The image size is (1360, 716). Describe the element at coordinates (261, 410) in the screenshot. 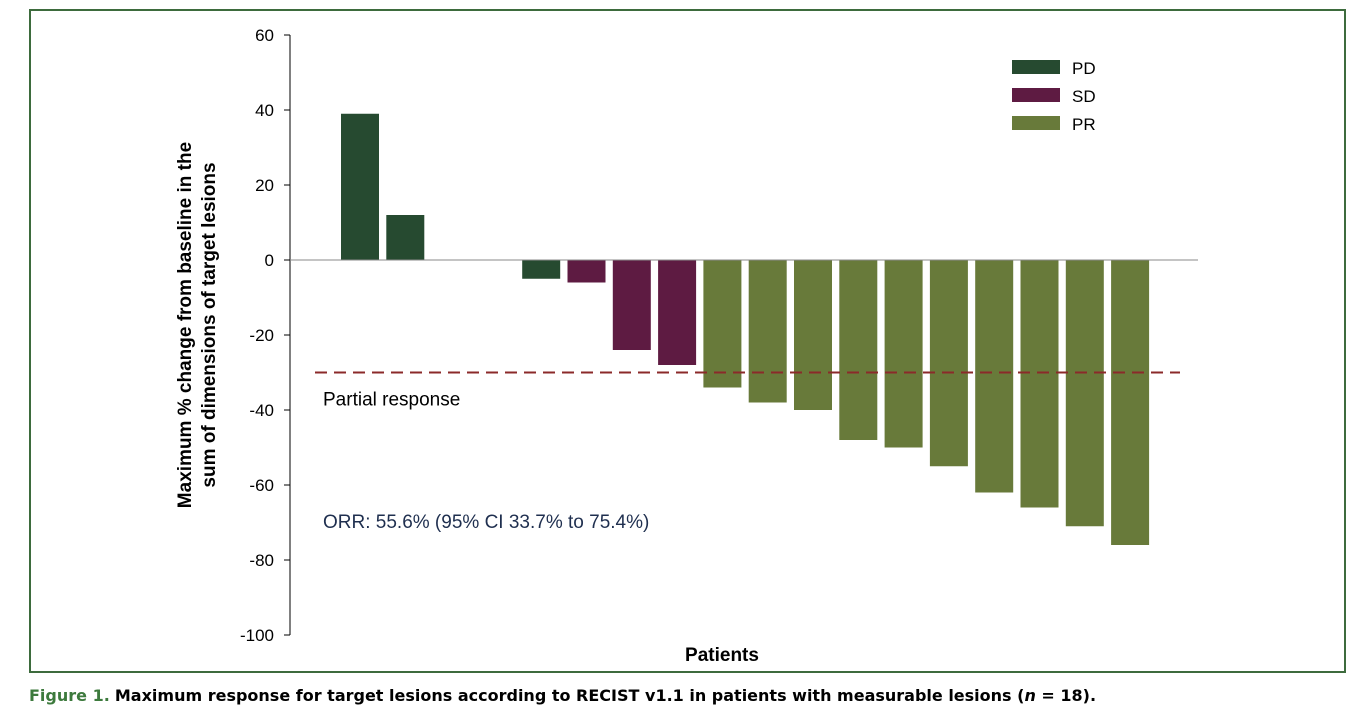

I see `y-tick-label: -40` at that location.